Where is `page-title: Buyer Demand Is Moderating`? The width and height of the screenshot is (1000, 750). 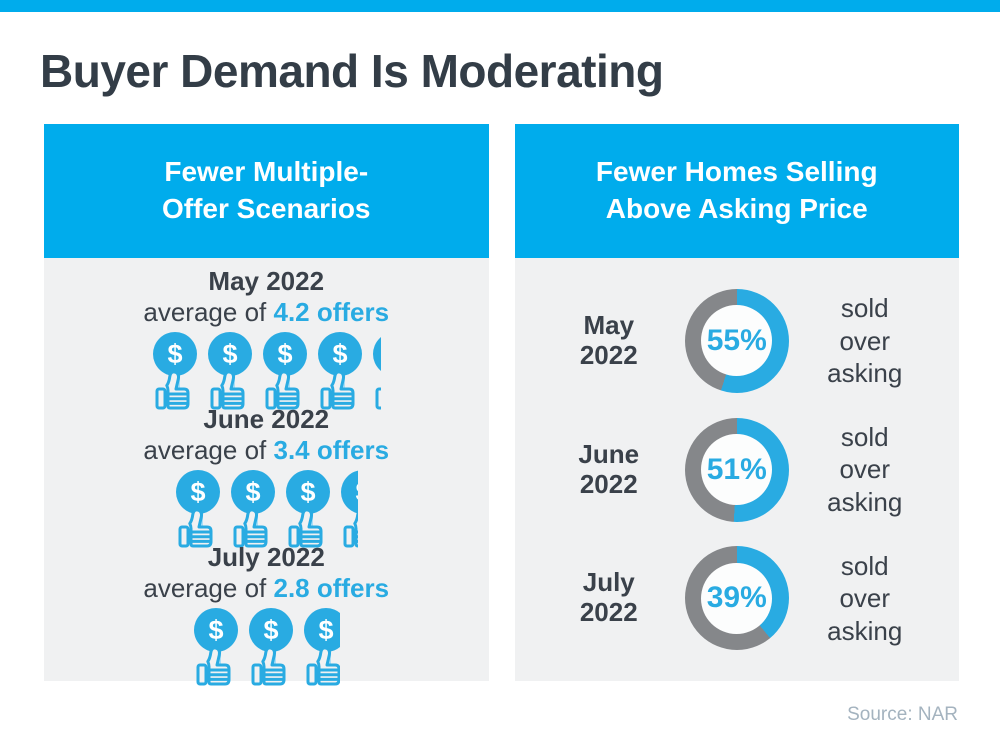
page-title: Buyer Demand Is Moderating is located at coordinates (352, 71).